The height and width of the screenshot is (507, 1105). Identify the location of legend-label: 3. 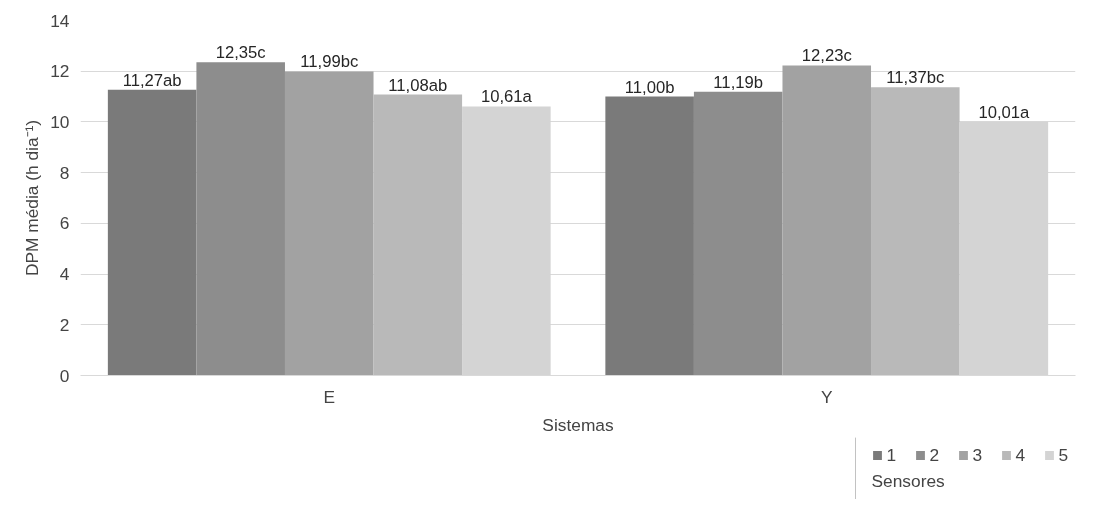
(978, 455).